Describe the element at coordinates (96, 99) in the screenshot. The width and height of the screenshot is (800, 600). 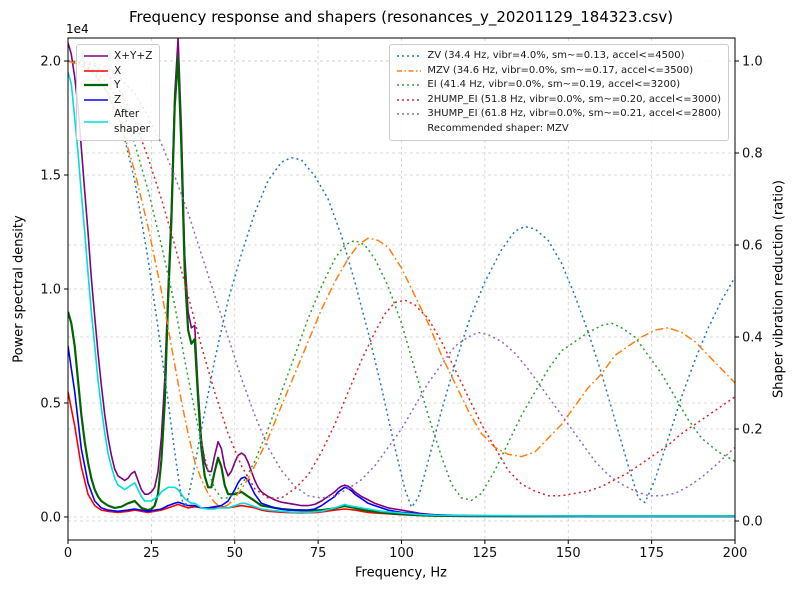
I see `z-line-swatch` at that location.